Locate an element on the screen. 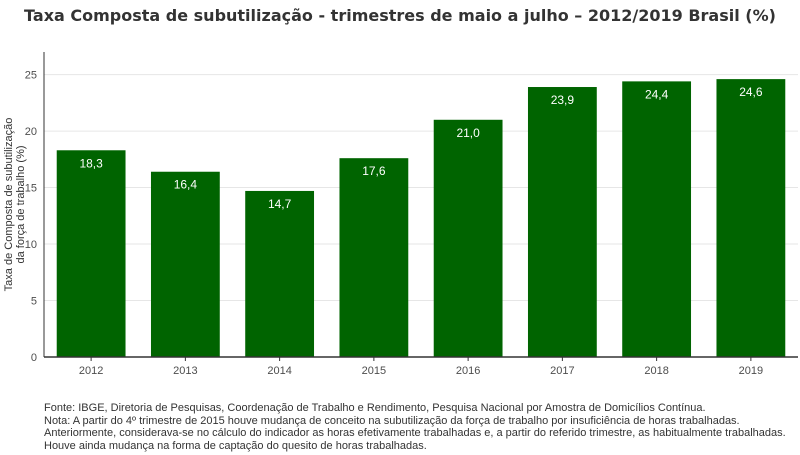 The width and height of the screenshot is (800, 455). bar-value-label: 21,0 is located at coordinates (468, 133).